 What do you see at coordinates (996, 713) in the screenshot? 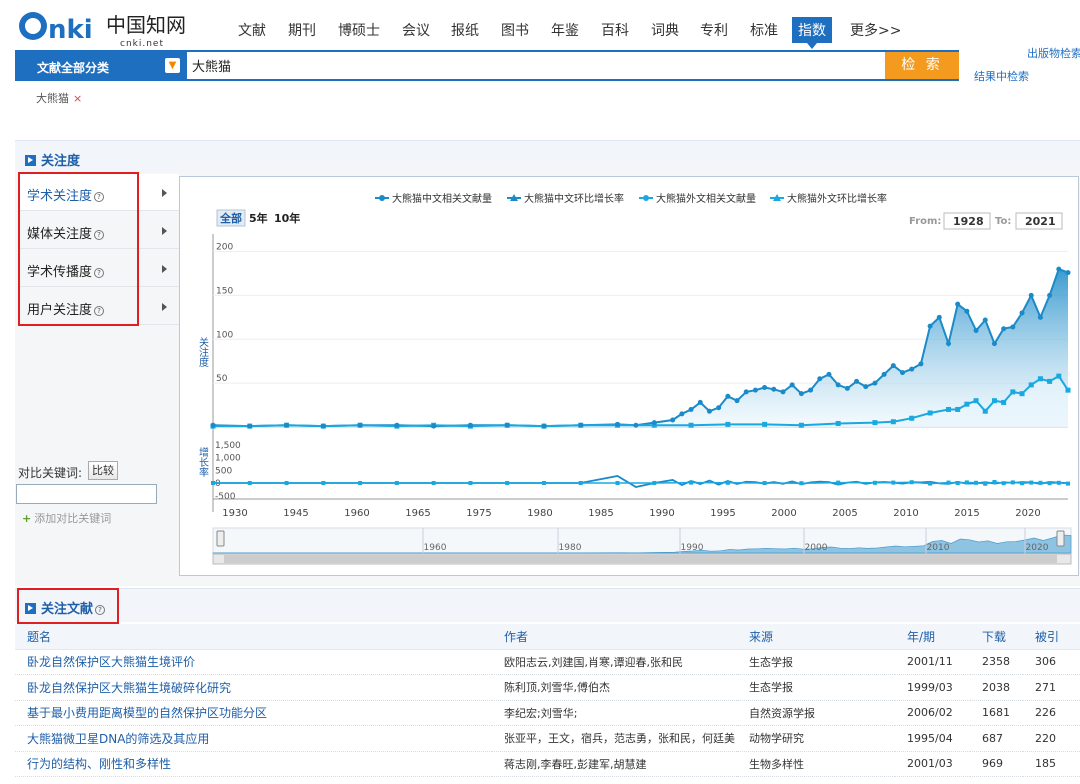
I see `cell-downloads: 1681` at bounding box center [996, 713].